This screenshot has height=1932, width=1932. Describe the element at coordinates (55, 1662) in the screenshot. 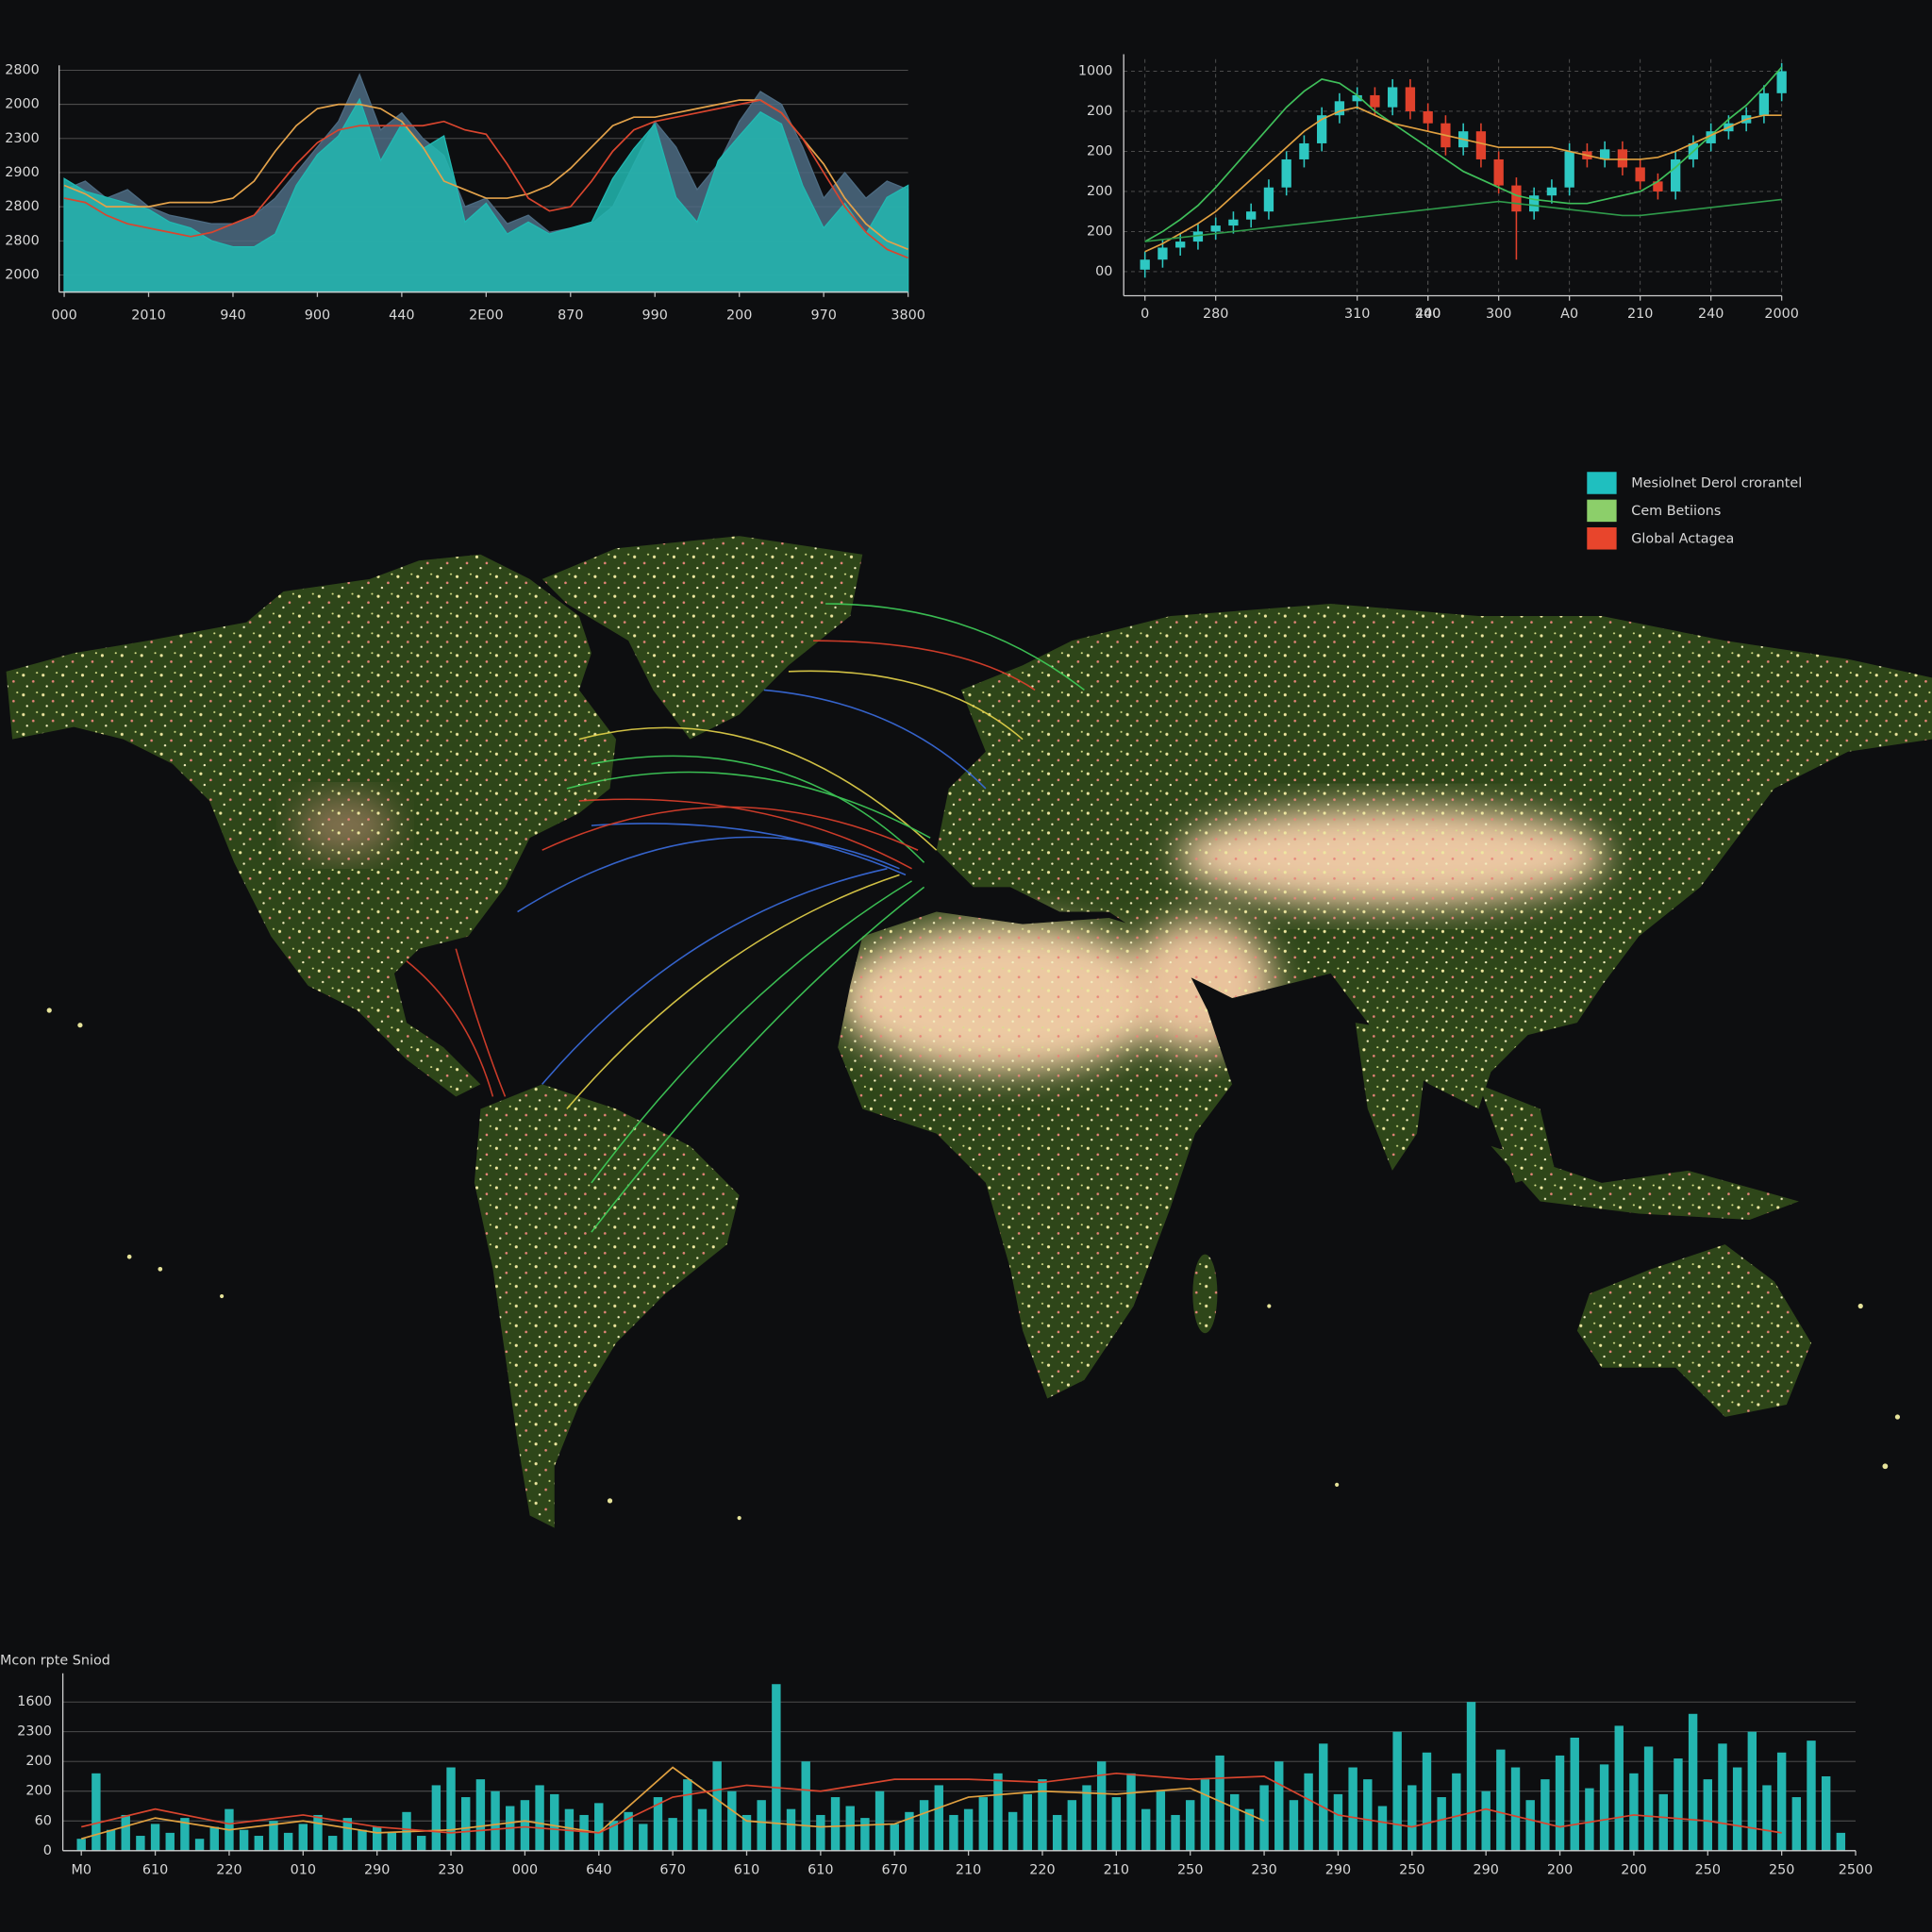

I see `chart-title: Mcon rpte Sniod` at that location.